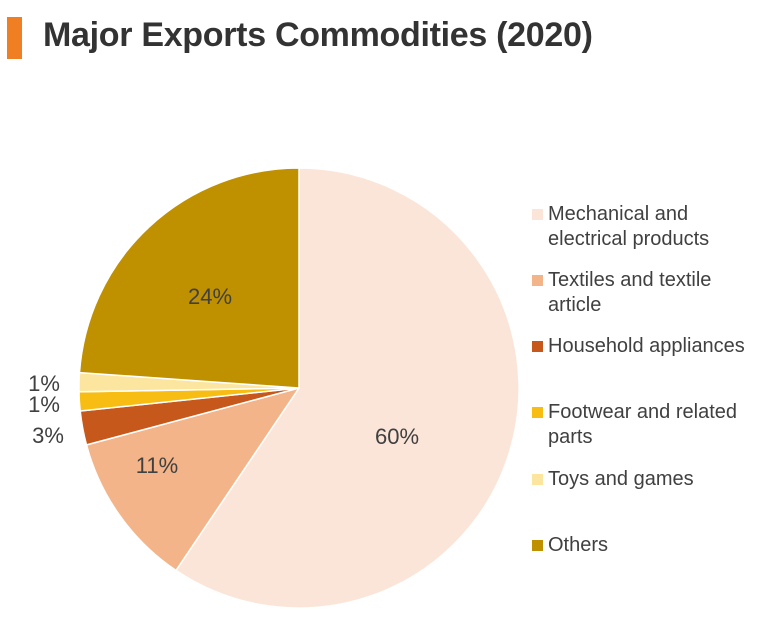 This screenshot has height=627, width=776. I want to click on label-household: 3%, so click(48, 435).